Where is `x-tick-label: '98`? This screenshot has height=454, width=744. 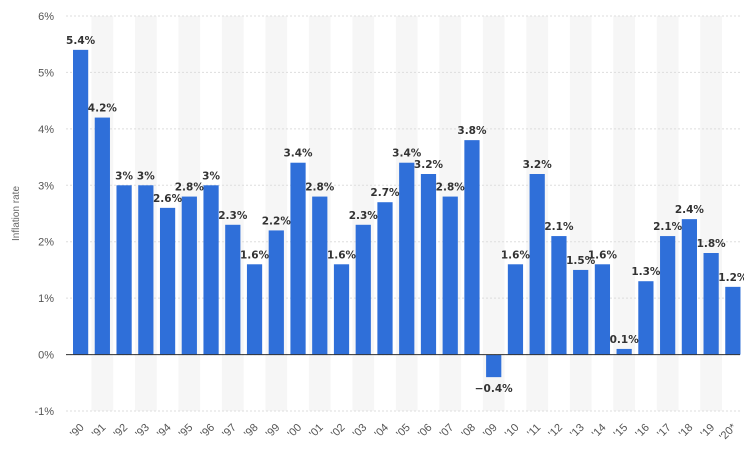 x-tick-label: '98 is located at coordinates (251, 431).